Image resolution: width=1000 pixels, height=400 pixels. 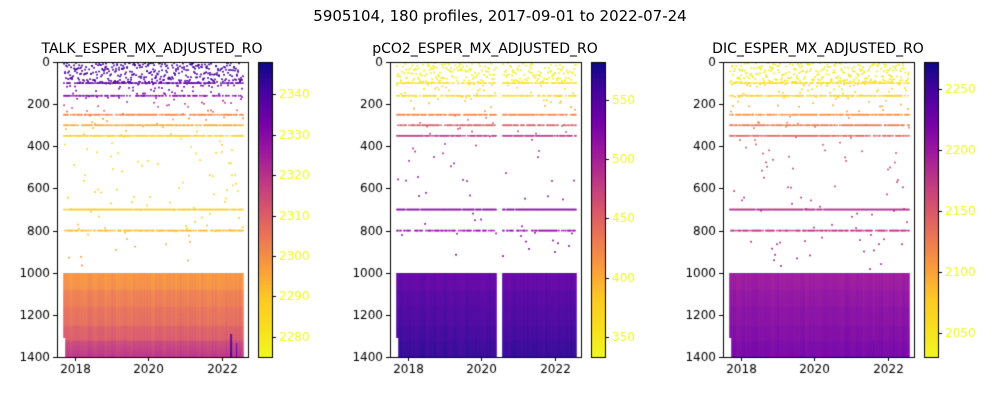 I want to click on subplot-title-pco2: pCO2_ESPER_MX_ADJUSTED_RO, so click(x=485, y=49).